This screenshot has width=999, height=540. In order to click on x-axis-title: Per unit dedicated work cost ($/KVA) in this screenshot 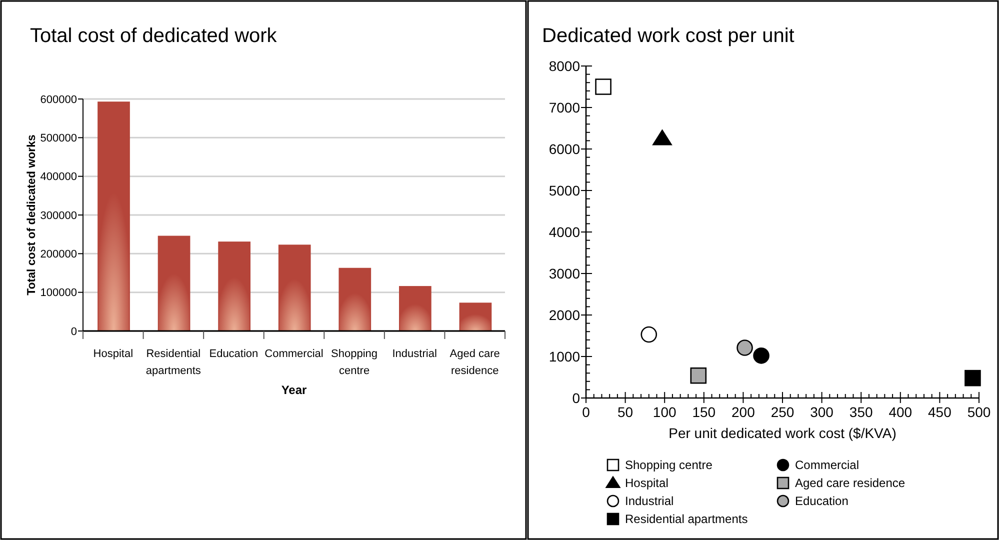, I will do `click(782, 433)`.